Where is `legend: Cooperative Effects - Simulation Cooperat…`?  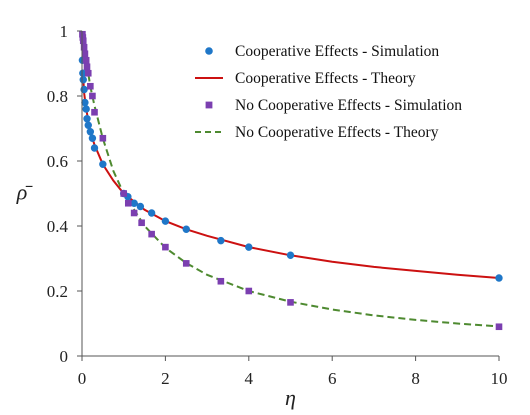
legend: Cooperative Effects - Simulation Cooperat… is located at coordinates (328, 92).